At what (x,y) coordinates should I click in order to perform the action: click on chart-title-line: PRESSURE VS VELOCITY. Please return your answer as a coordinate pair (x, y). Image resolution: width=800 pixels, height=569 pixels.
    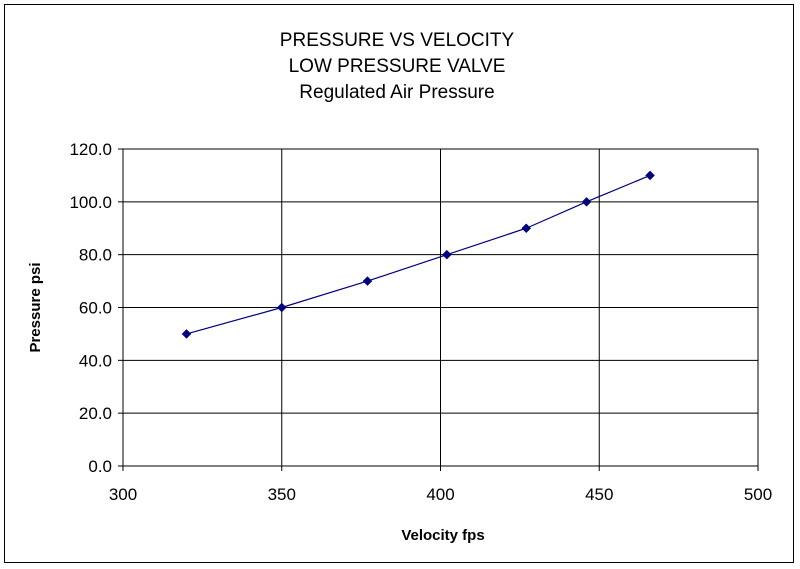
    Looking at the image, I should click on (397, 40).